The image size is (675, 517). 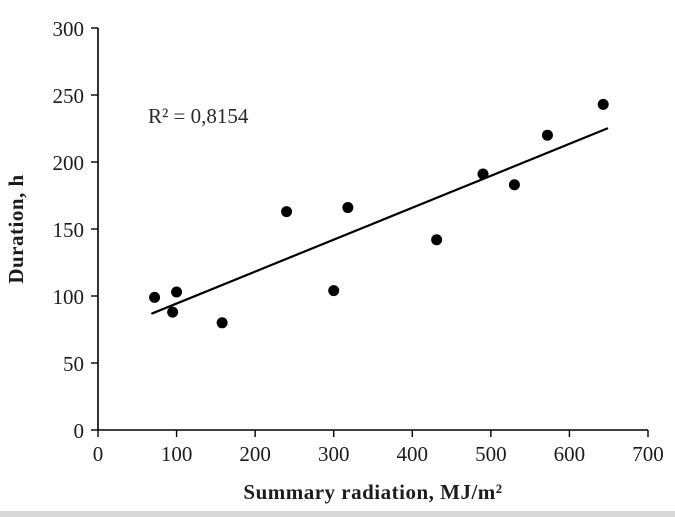 What do you see at coordinates (16, 228) in the screenshot?
I see `y-axis-title: Duration, h` at bounding box center [16, 228].